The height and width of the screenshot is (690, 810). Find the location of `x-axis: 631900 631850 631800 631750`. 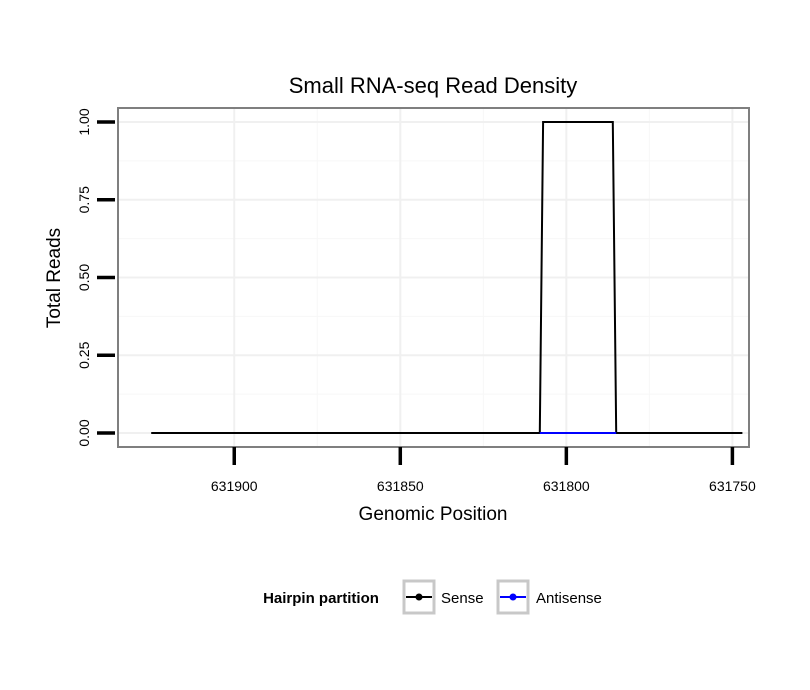

x-axis: 631900 631850 631800 631750 is located at coordinates (483, 470).